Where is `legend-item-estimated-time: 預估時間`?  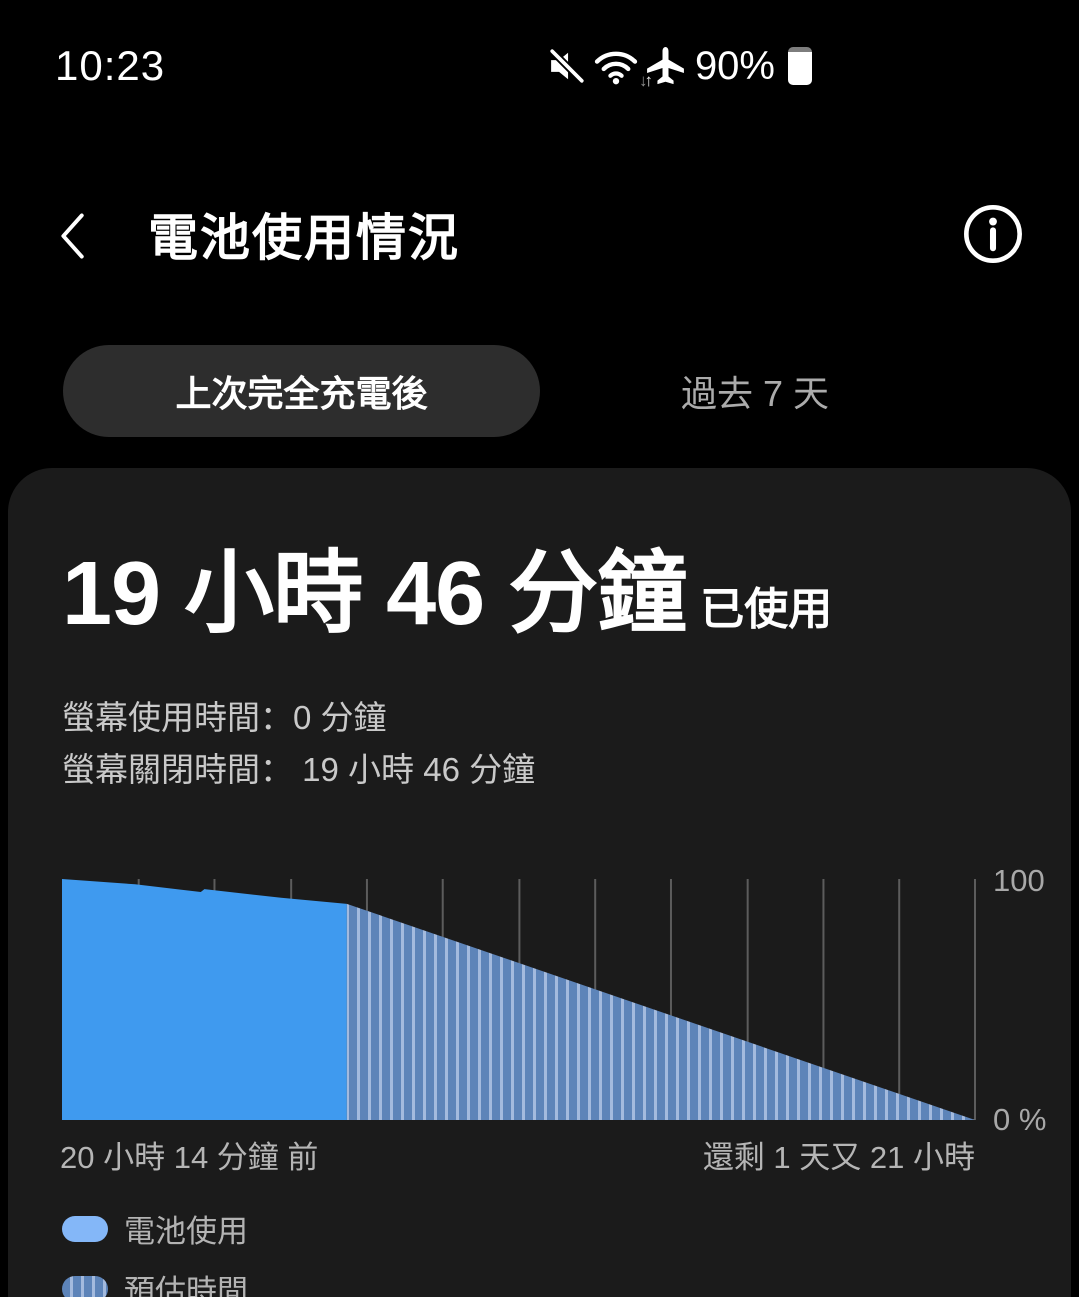
legend-item-estimated-time: 預估時間 is located at coordinates (155, 1281).